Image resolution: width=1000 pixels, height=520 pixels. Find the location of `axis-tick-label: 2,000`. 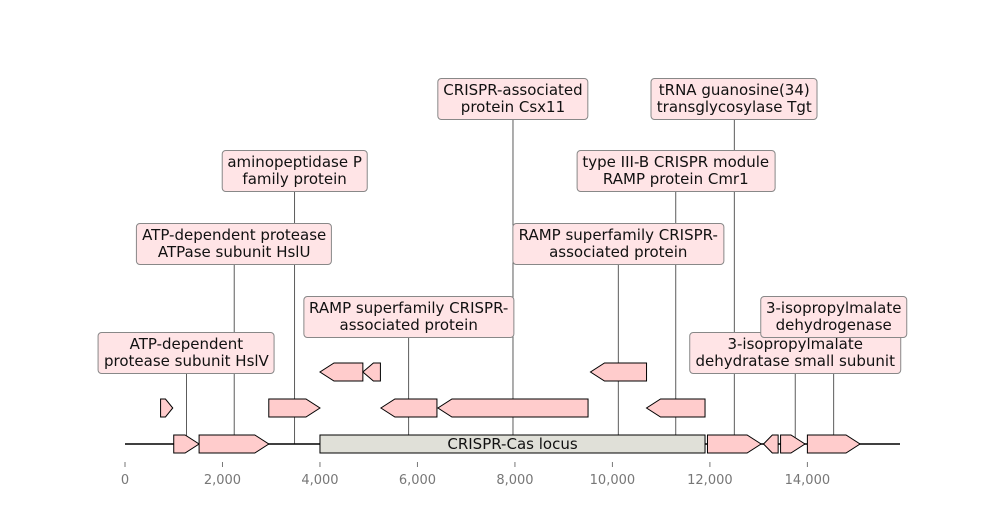

axis-tick-label: 2,000 is located at coordinates (222, 480).